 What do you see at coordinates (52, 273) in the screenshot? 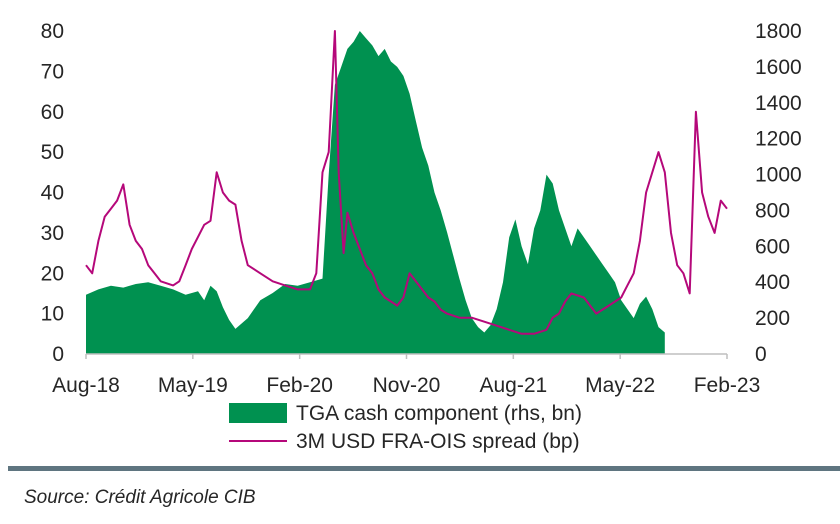
I see `y-left-tick-label: 20` at bounding box center [52, 273].